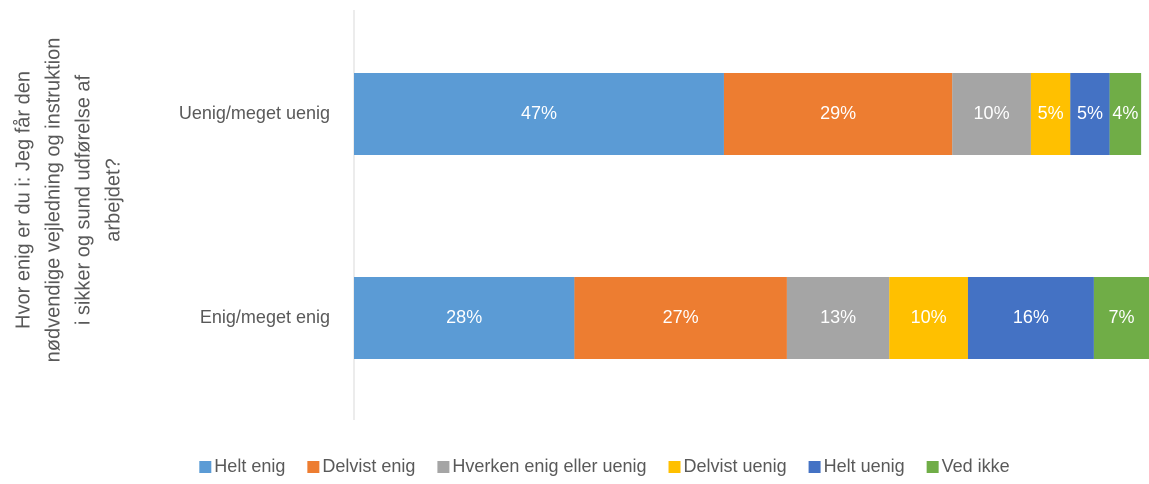 Image resolution: width=1149 pixels, height=484 pixels. What do you see at coordinates (549, 466) in the screenshot?
I see `legend-label: Hverken enig eller uenig` at bounding box center [549, 466].